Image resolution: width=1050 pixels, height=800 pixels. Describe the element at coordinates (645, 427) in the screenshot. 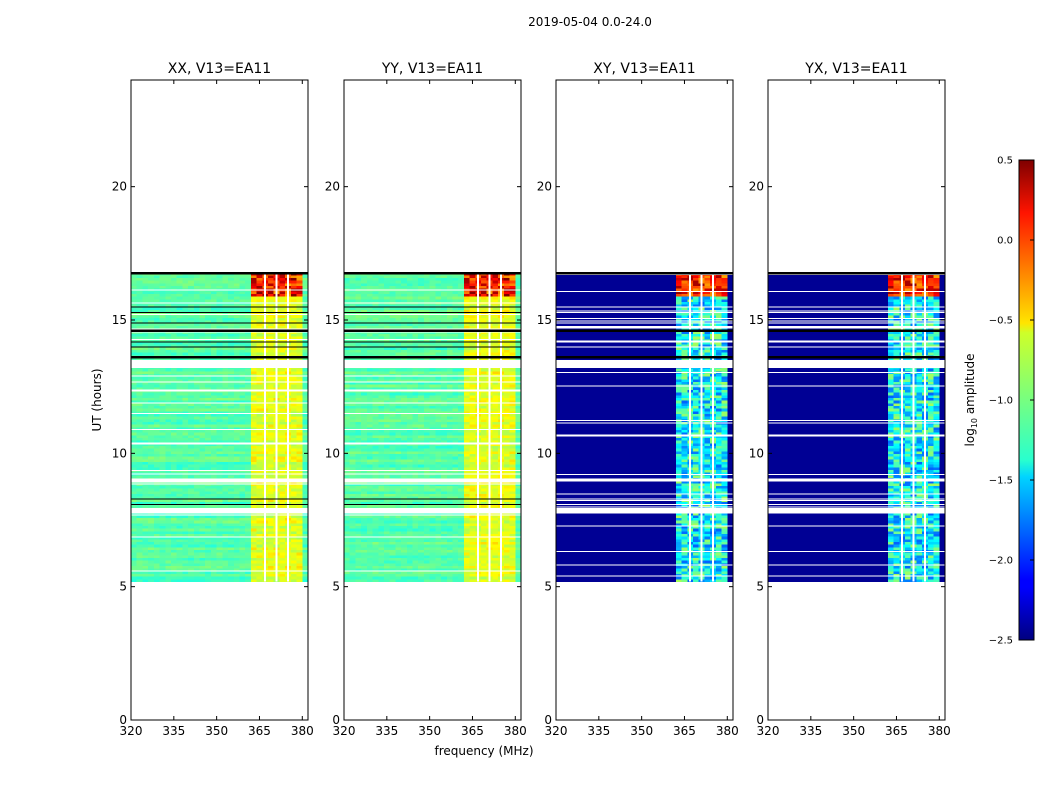

I see `heatmap-xy` at that location.